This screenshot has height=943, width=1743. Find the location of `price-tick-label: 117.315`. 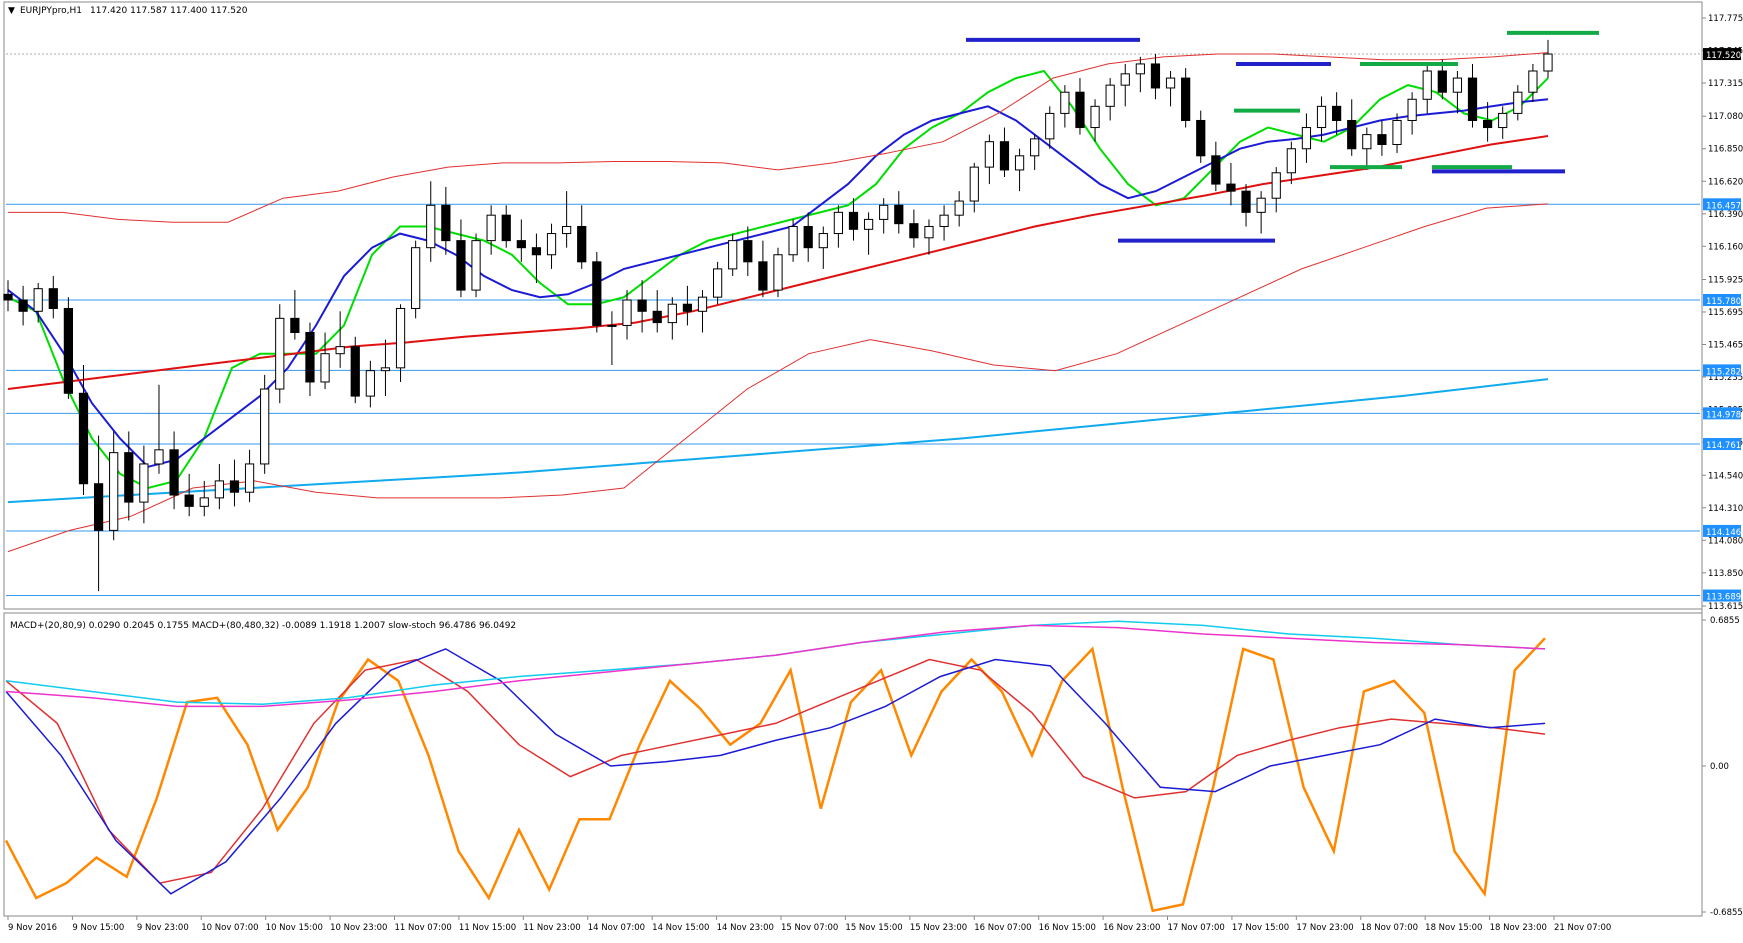

price-tick-label: 117.315 is located at coordinates (1725, 84).